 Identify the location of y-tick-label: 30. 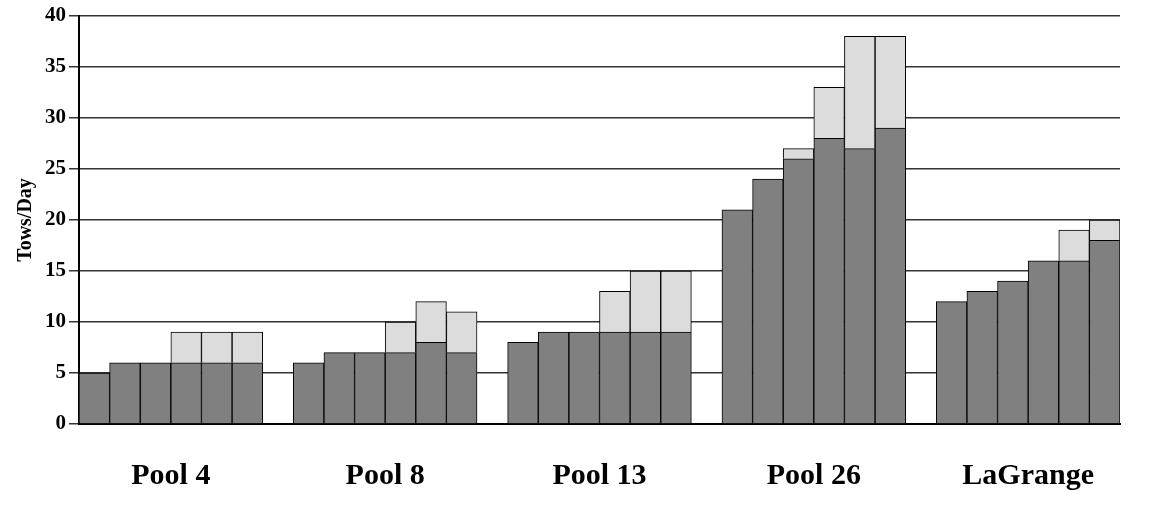
(55, 116).